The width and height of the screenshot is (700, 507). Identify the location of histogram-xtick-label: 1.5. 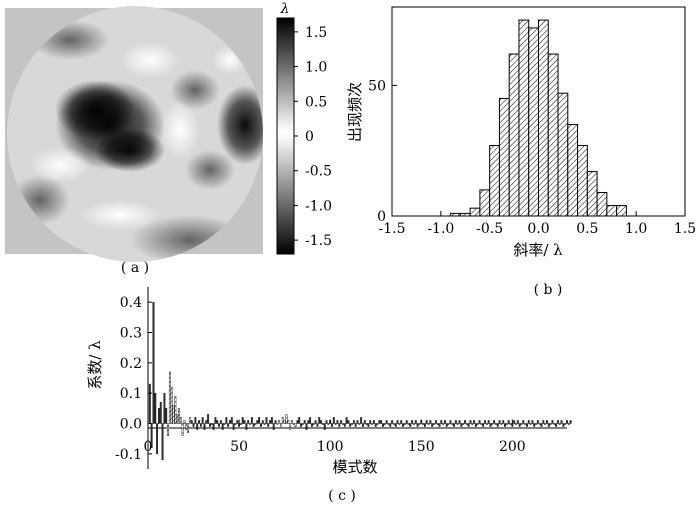
(685, 229).